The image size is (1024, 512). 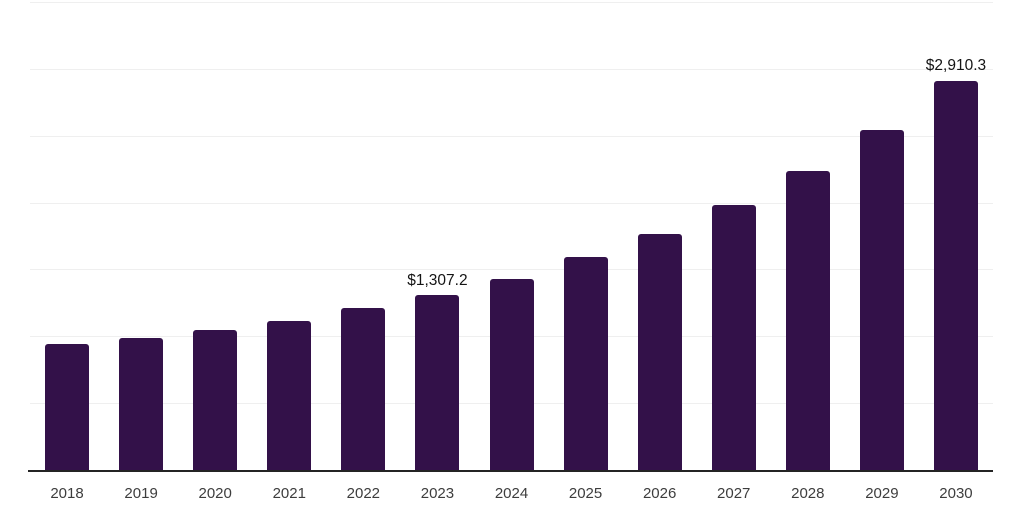 I want to click on x-tick-label-2021: 2021, so click(x=289, y=493).